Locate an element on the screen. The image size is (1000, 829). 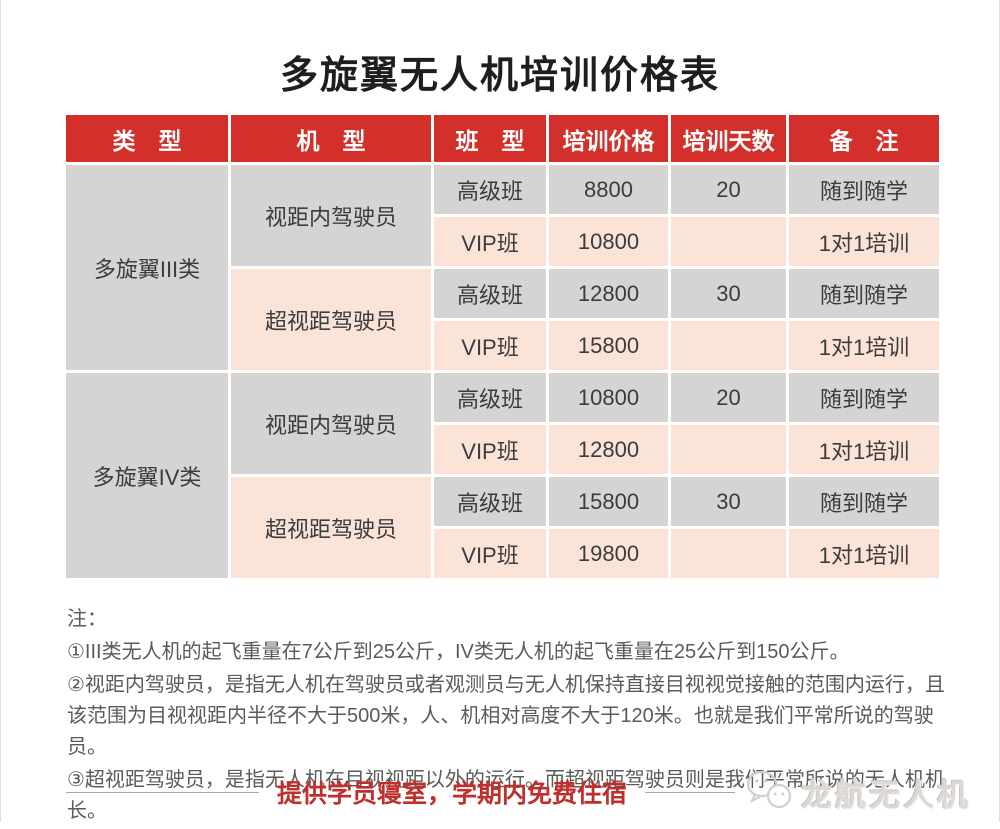
table-row: 超视距驾驶员 高级班 15800 30 随到随学 is located at coordinates (503, 527).